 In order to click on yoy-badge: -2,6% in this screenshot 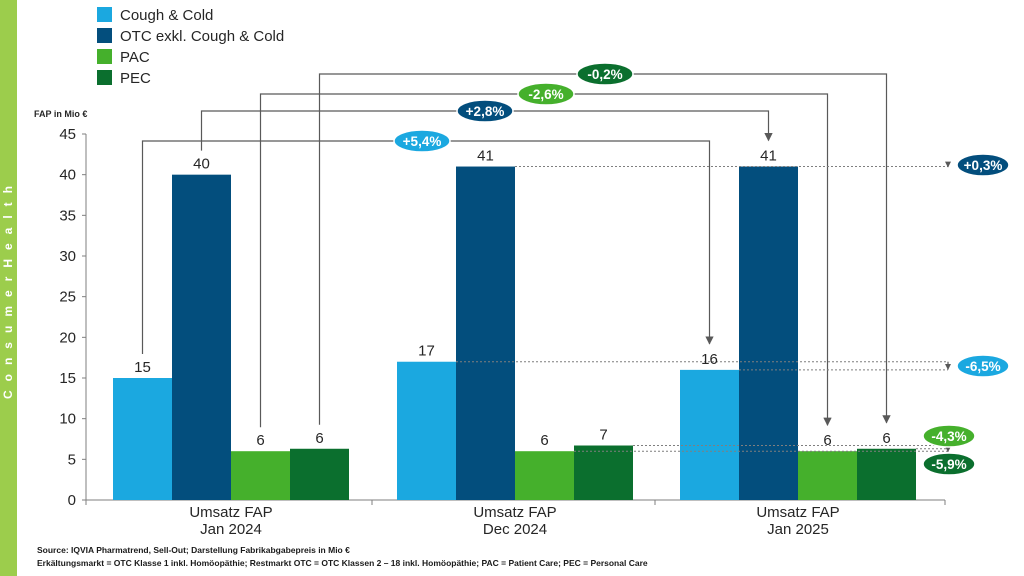, I will do `click(545, 94)`.